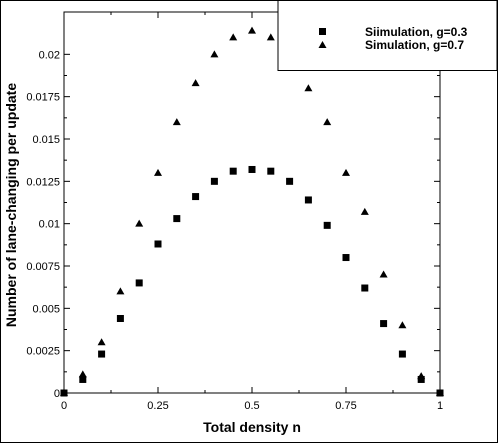 The image size is (498, 443). I want to click on legend-marker-triangle, so click(322, 44).